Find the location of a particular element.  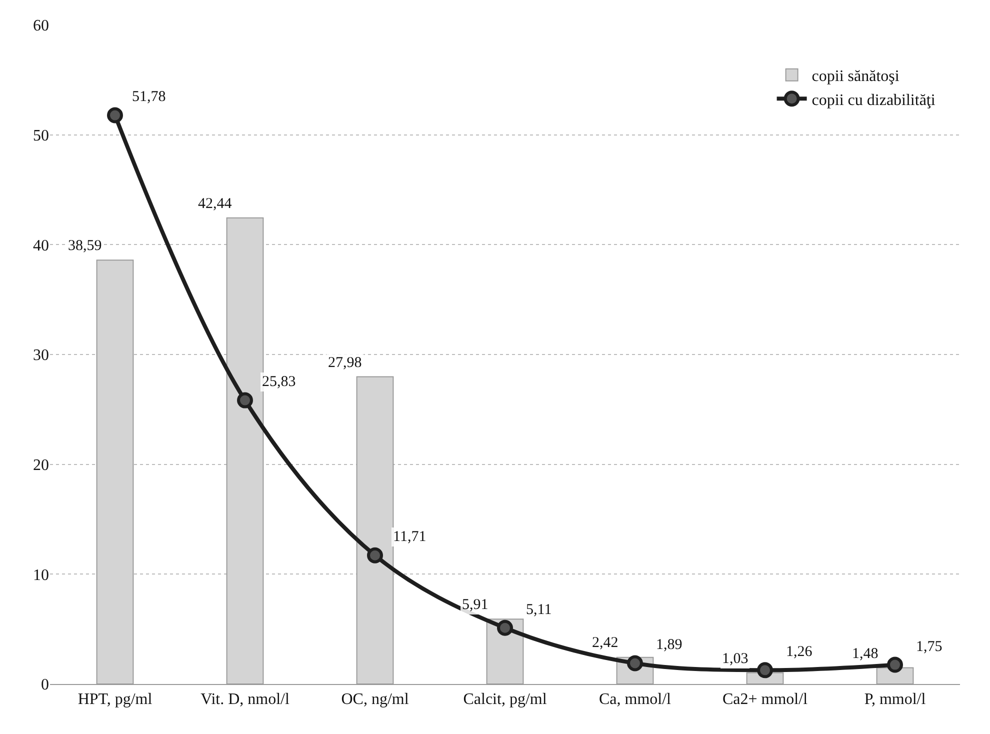

data-label: 11,71 is located at coordinates (409, 537).